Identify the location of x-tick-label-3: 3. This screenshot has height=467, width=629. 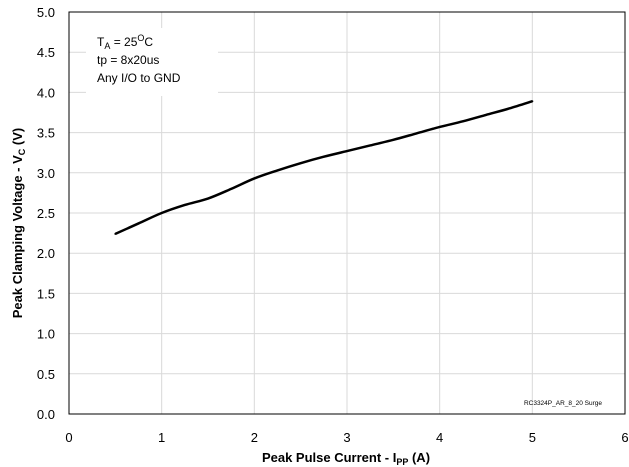
(346, 437).